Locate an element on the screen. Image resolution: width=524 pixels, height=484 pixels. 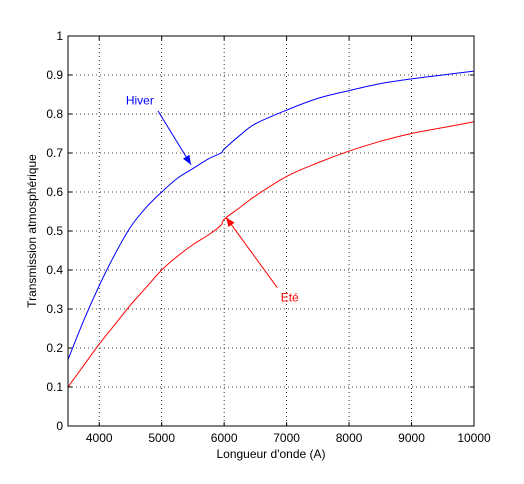
y-tick-label: 0 is located at coordinates (59, 426).